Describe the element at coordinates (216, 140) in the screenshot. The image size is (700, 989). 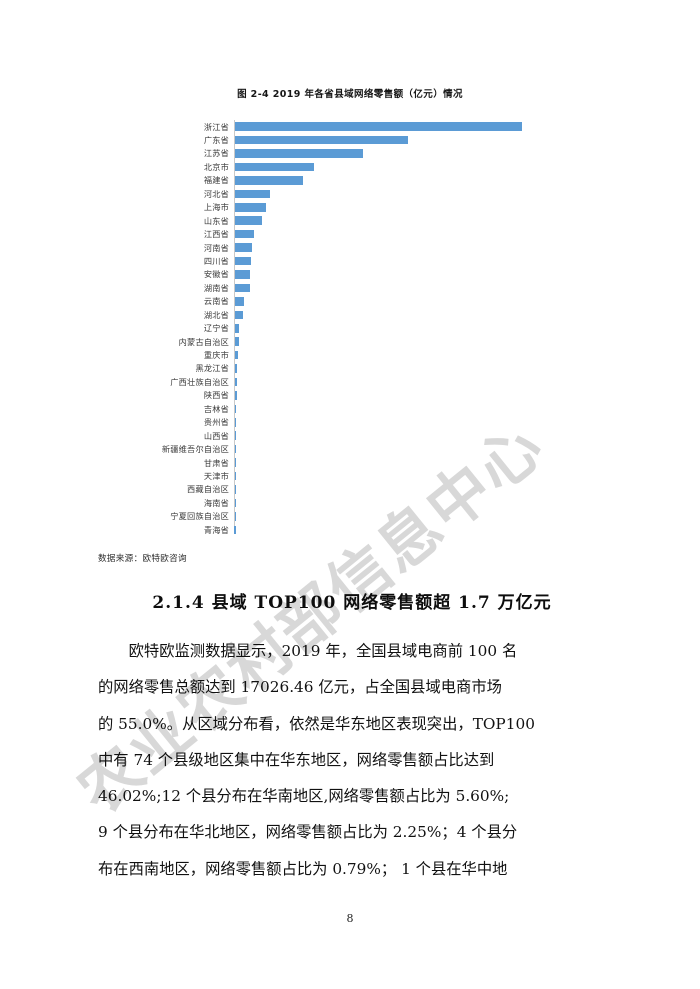
I see `chart-category-label: 广东省` at that location.